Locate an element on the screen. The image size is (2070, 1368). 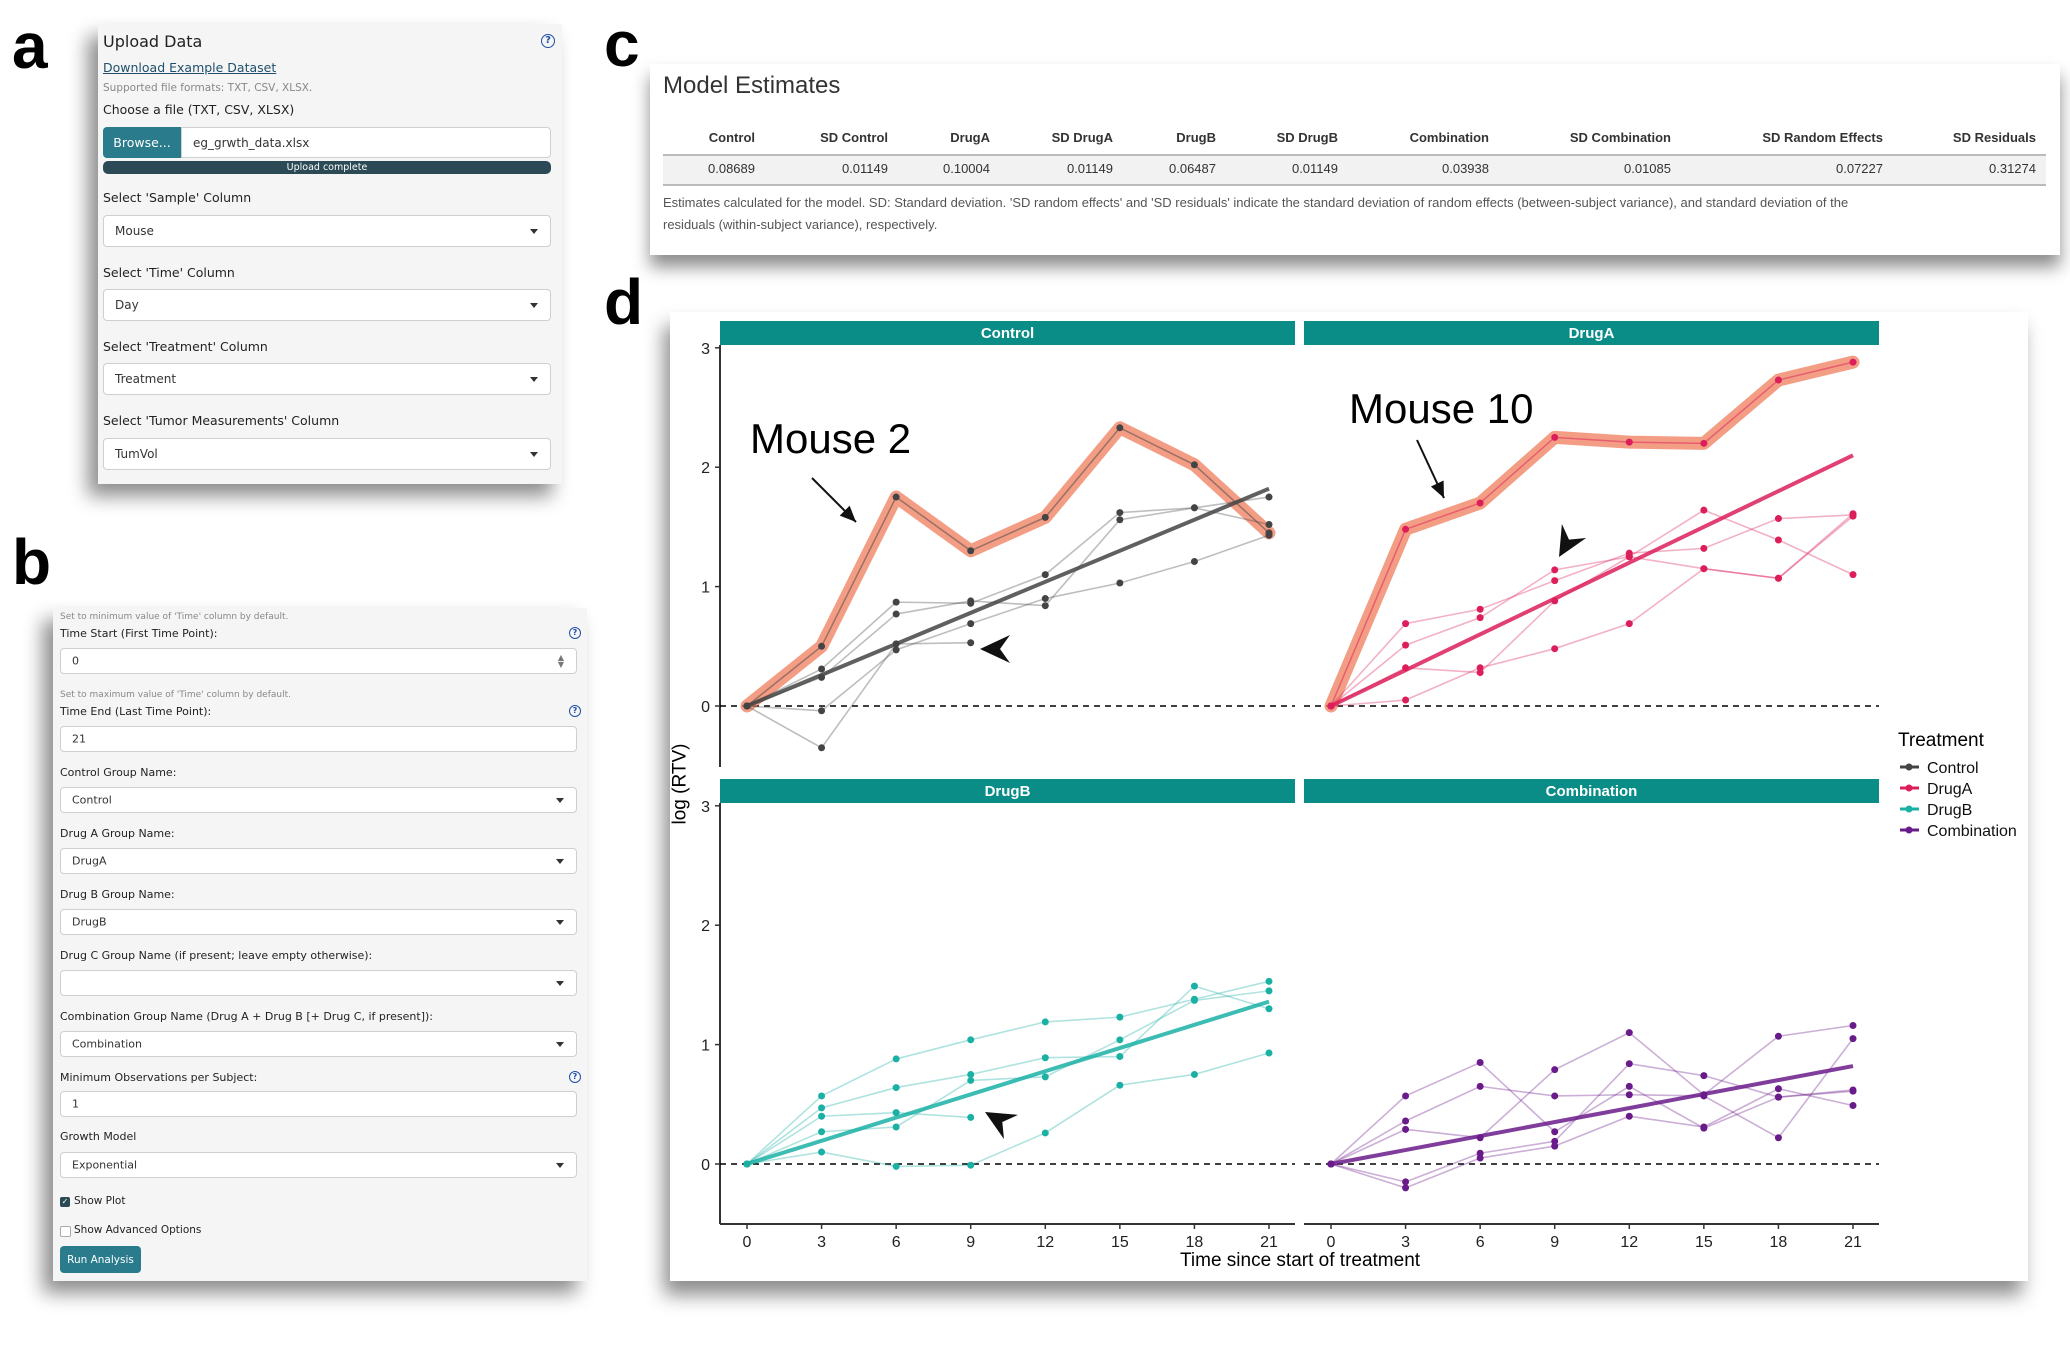
y-tick-label: 1 is located at coordinates (705, 1046).